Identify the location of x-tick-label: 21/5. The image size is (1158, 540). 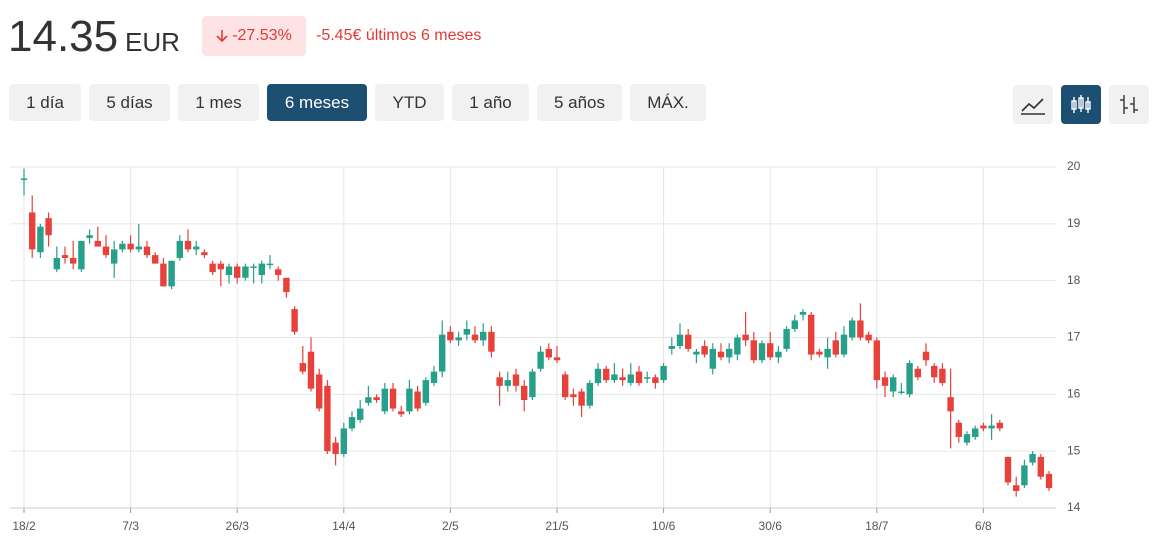
(557, 526).